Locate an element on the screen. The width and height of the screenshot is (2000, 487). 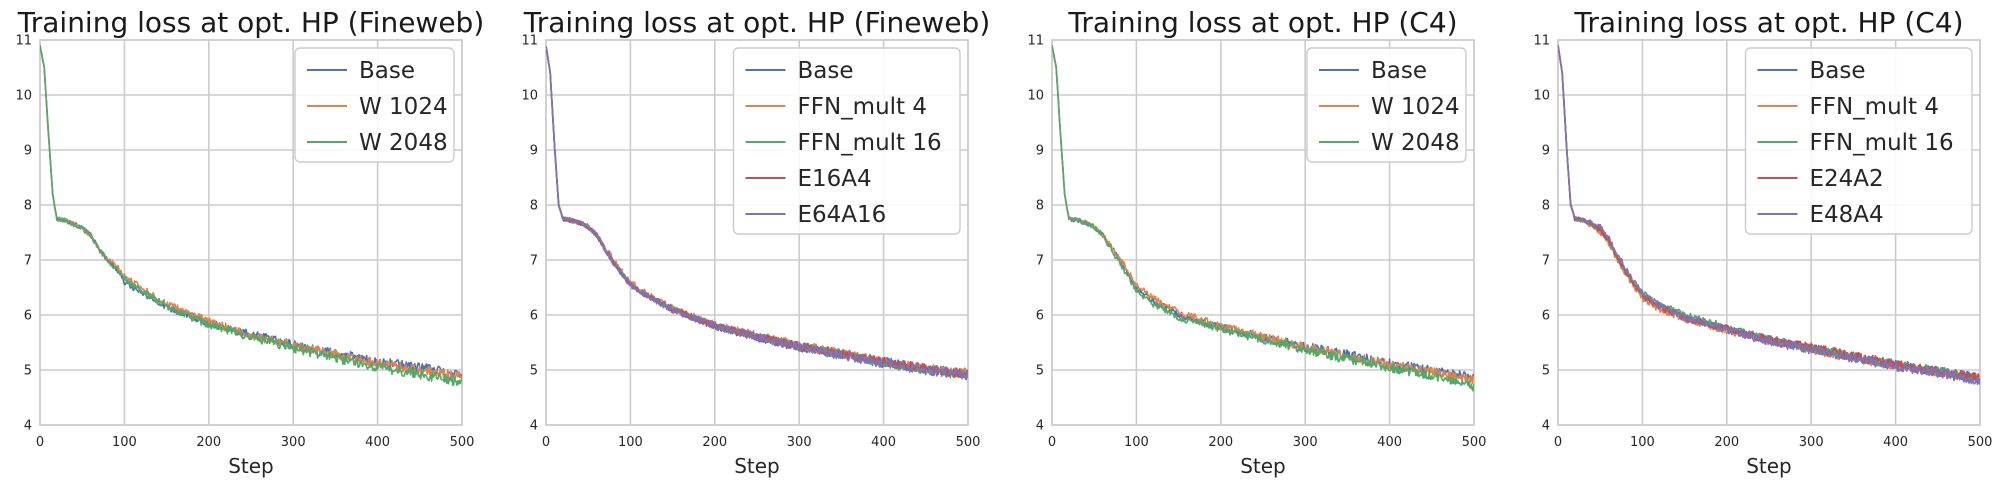
legend-label: E64A16 is located at coordinates (842, 215).